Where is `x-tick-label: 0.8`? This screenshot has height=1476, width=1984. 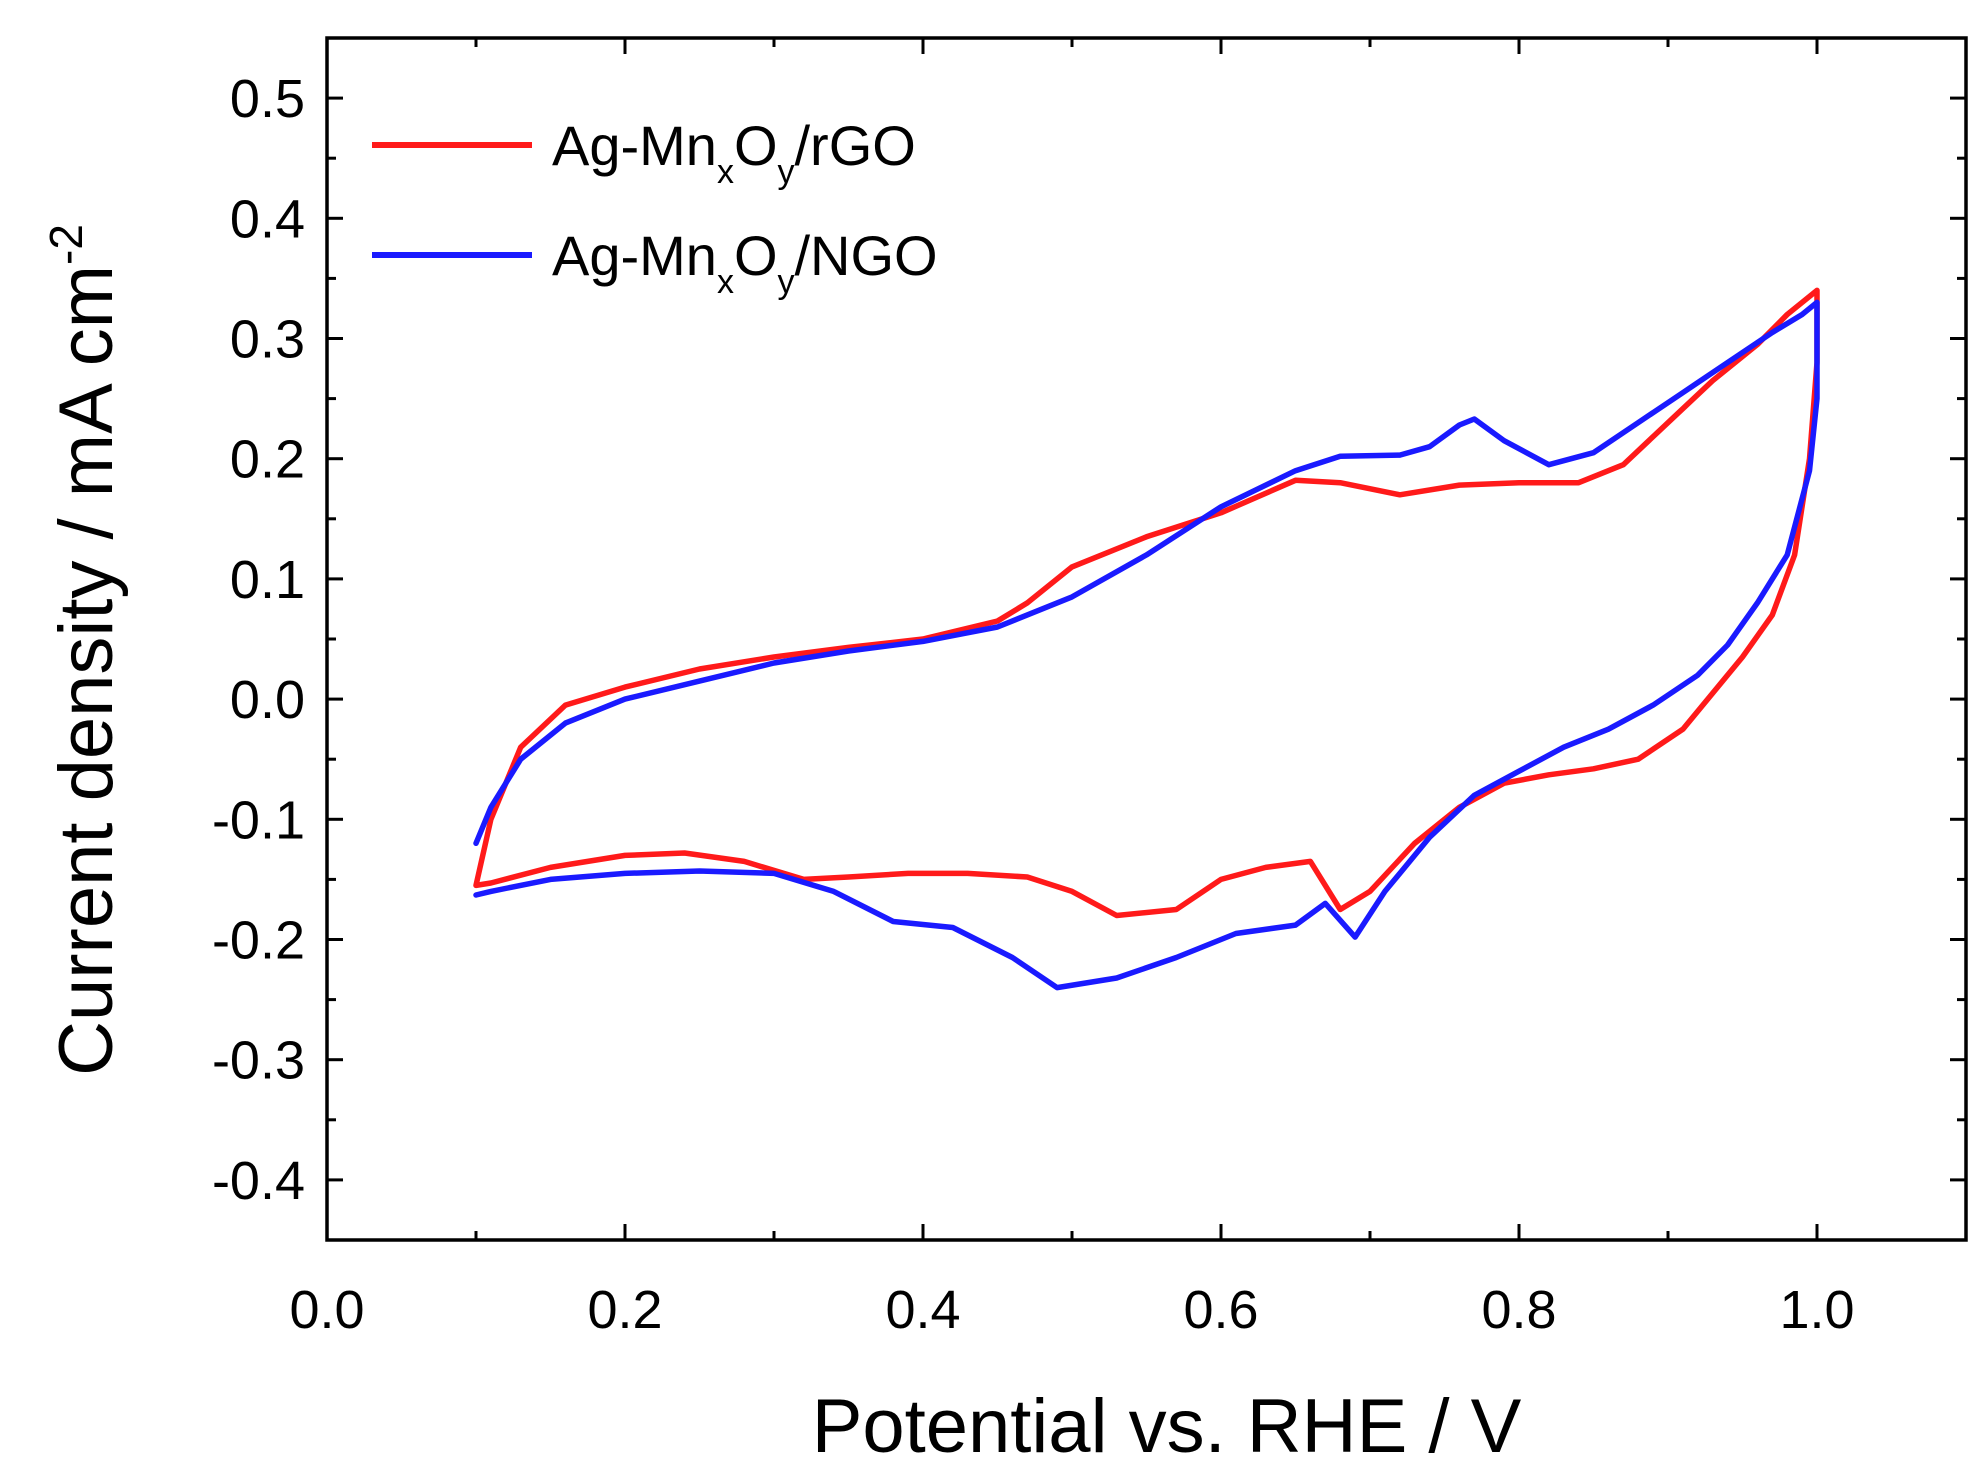 x-tick-label: 0.8 is located at coordinates (1518, 1310).